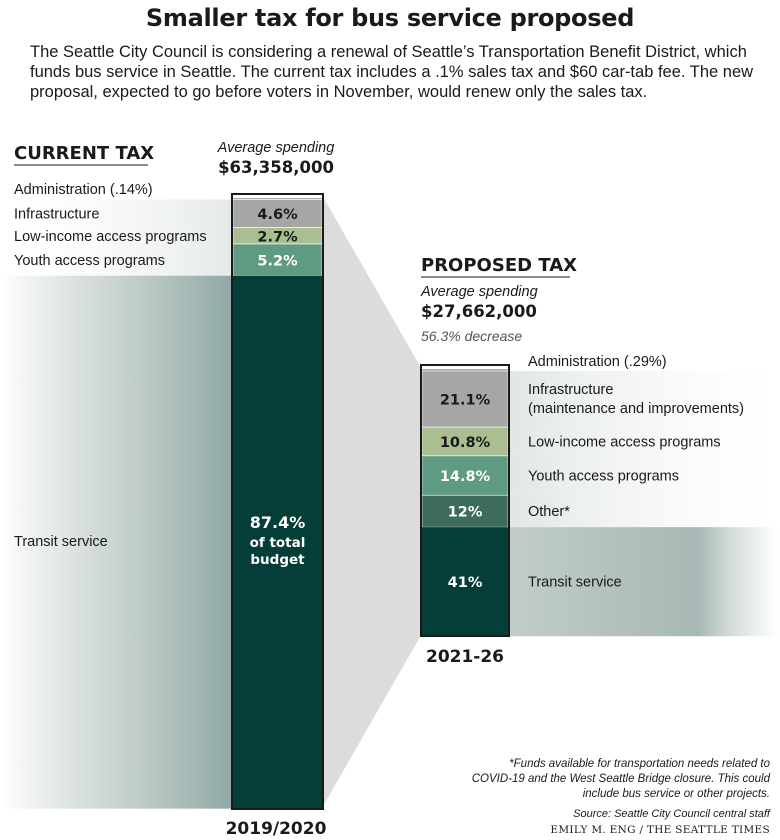  I want to click on current-band-youth-access-programs, so click(116, 260).